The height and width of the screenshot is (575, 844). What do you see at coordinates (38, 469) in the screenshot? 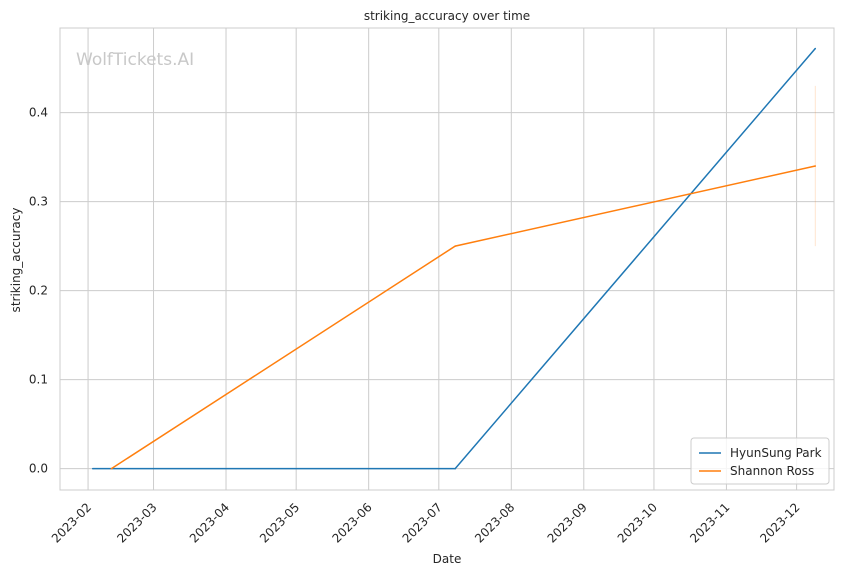
I see `y-tick-label: 0.0` at bounding box center [38, 469].